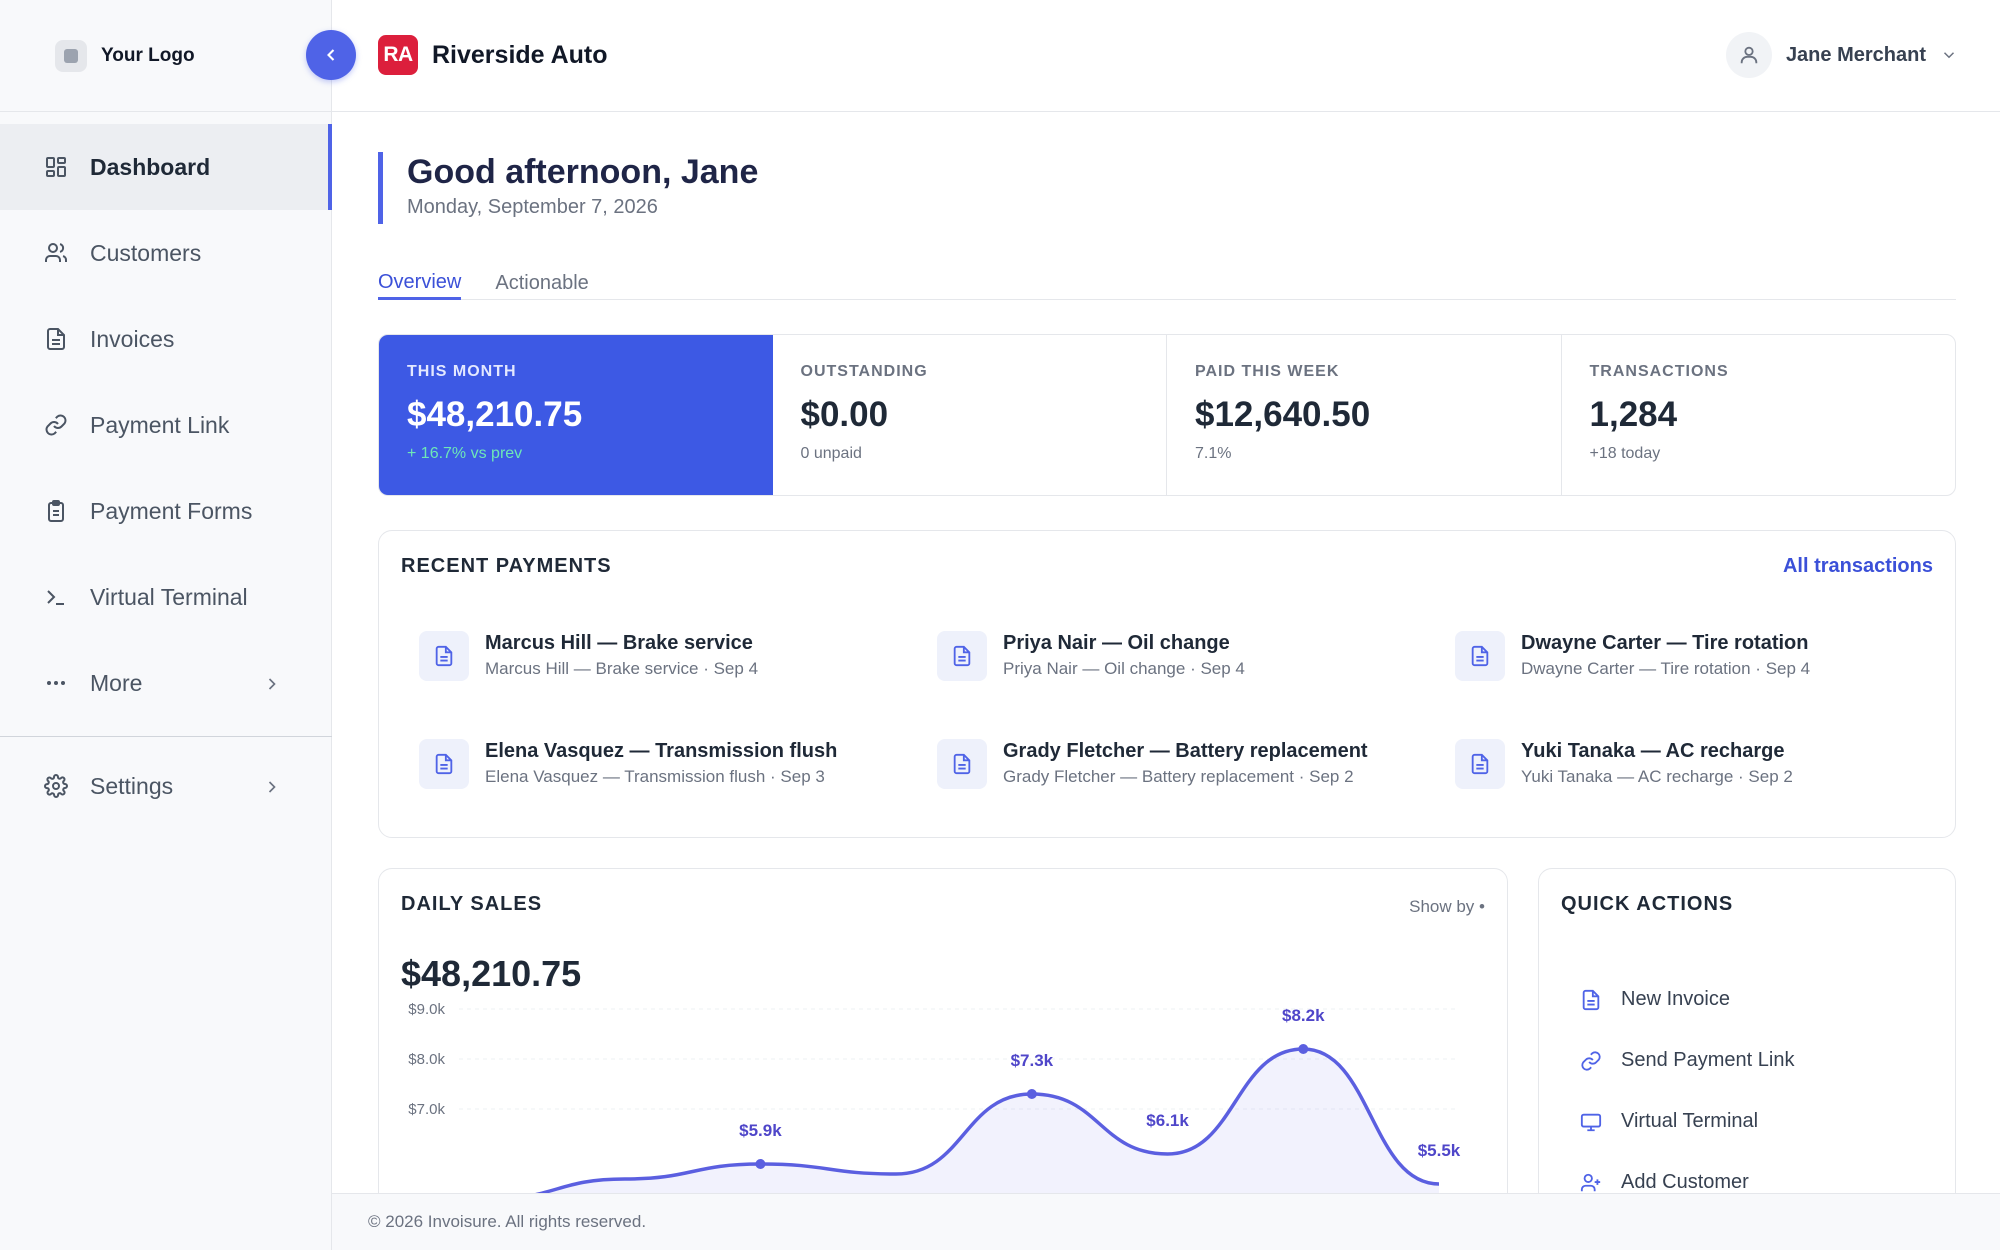  I want to click on tab-overview: Overview, so click(420, 276).